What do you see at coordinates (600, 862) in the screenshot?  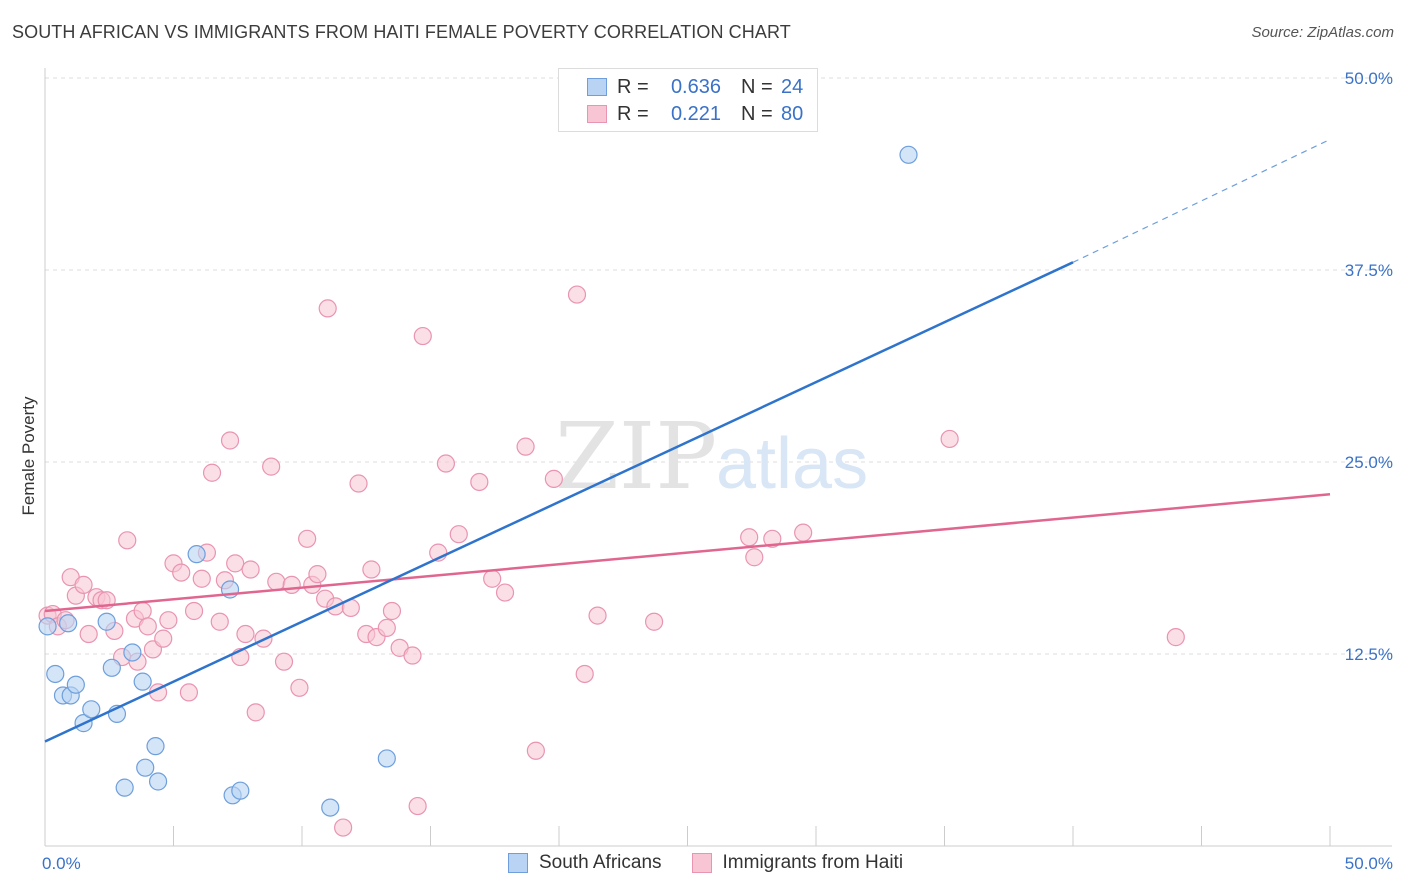 I see `legend-label-south-africans: South Africans` at bounding box center [600, 862].